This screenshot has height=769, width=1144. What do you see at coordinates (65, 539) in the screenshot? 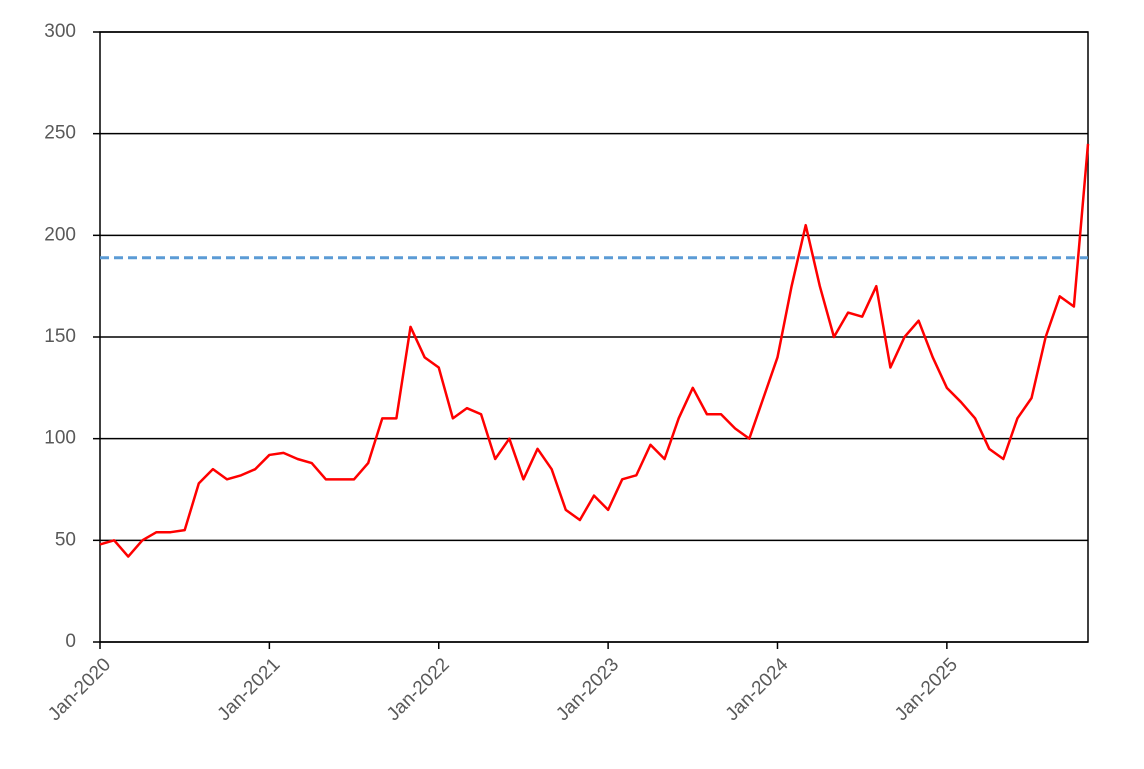
I see `y-tick-label: 50` at bounding box center [65, 539].